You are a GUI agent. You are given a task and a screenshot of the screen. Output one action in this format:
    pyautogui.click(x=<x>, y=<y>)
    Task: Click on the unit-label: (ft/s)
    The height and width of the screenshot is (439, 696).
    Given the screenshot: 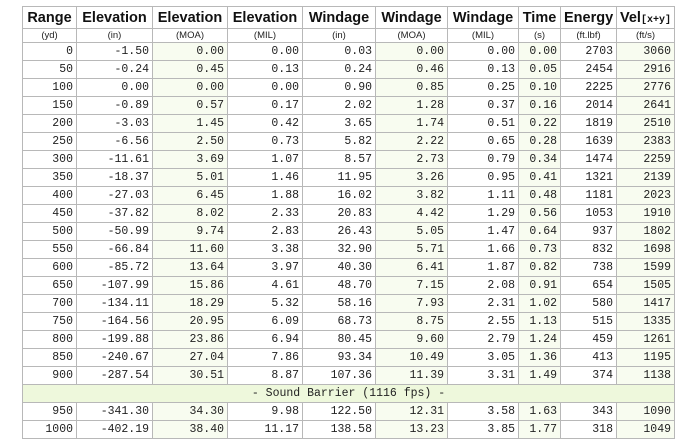 What is the action you would take?
    pyautogui.click(x=645, y=35)
    